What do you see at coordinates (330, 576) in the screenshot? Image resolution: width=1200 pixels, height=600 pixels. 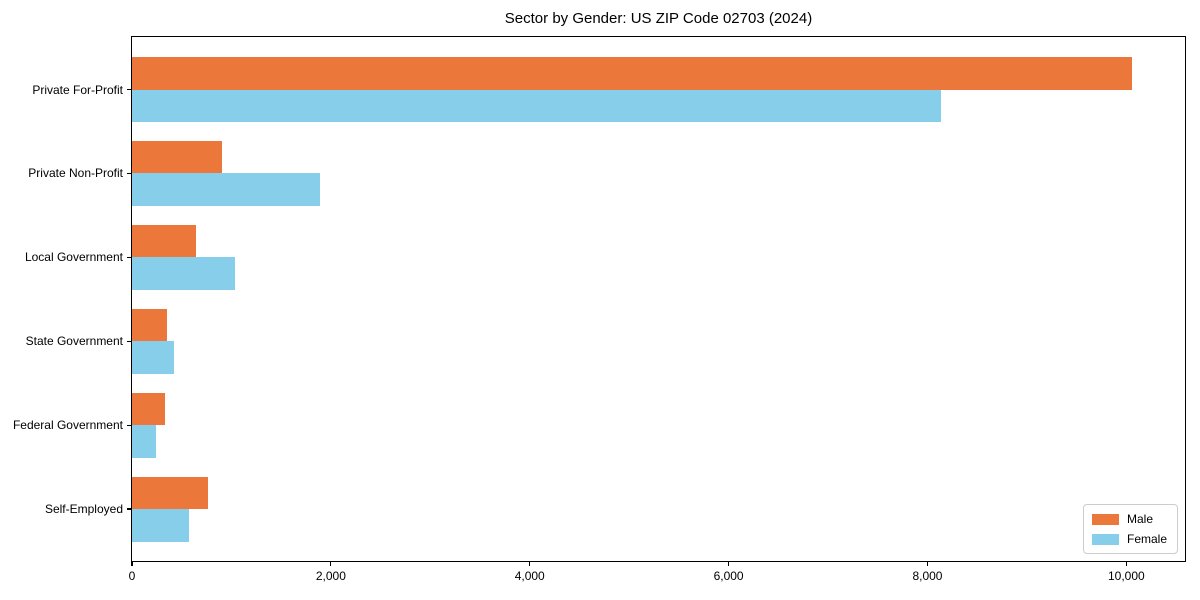 I see `x-tick-label-2000: 2,000` at bounding box center [330, 576].